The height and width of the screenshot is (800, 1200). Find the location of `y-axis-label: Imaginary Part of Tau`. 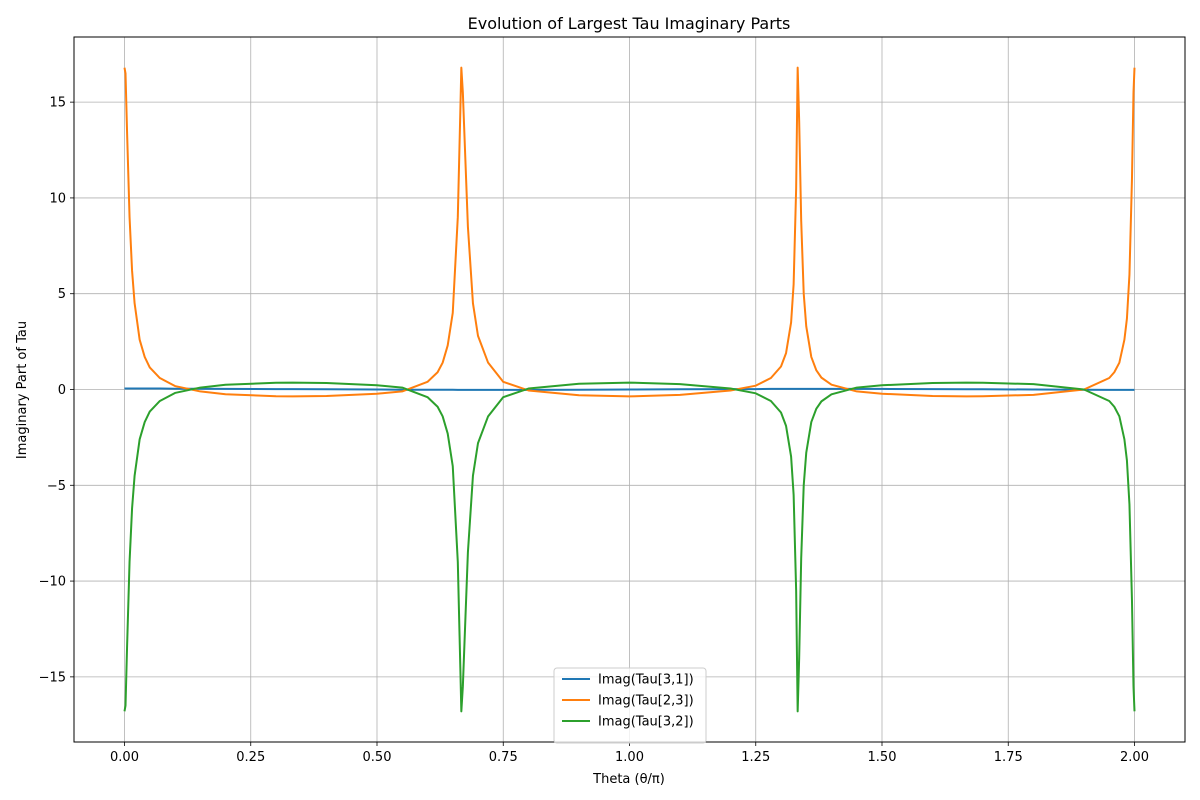

y-axis-label: Imaginary Part of Tau is located at coordinates (22, 390).